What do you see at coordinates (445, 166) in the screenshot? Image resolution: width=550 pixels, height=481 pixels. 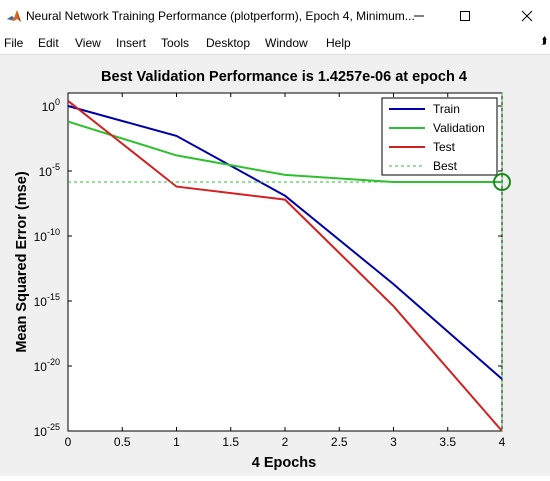 I see `legend-label-best: Best` at bounding box center [445, 166].